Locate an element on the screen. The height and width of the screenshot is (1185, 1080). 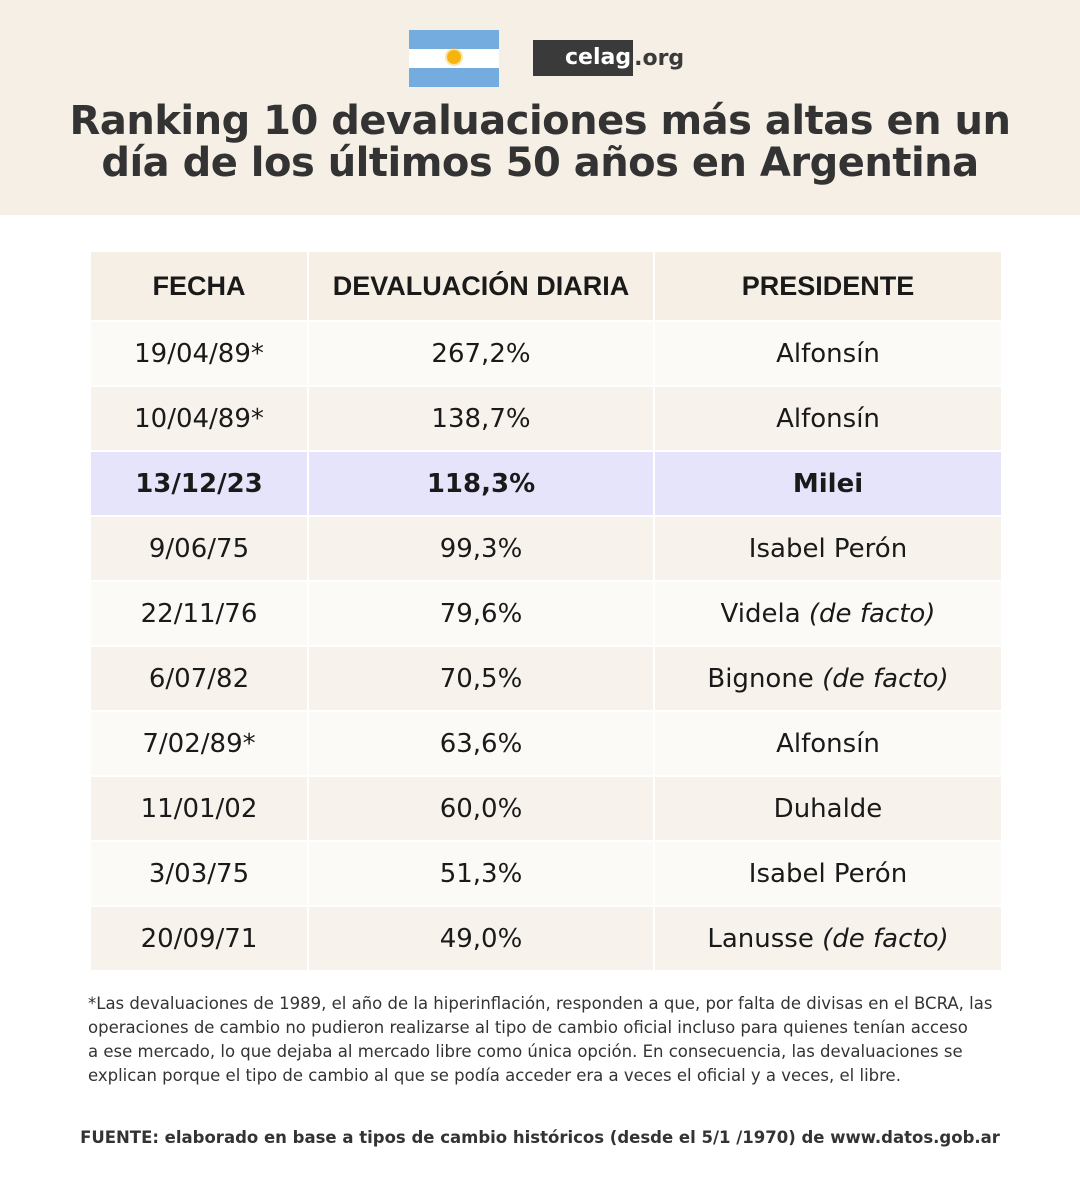
cell-fecha: 10/04/89* is located at coordinates (199, 418).